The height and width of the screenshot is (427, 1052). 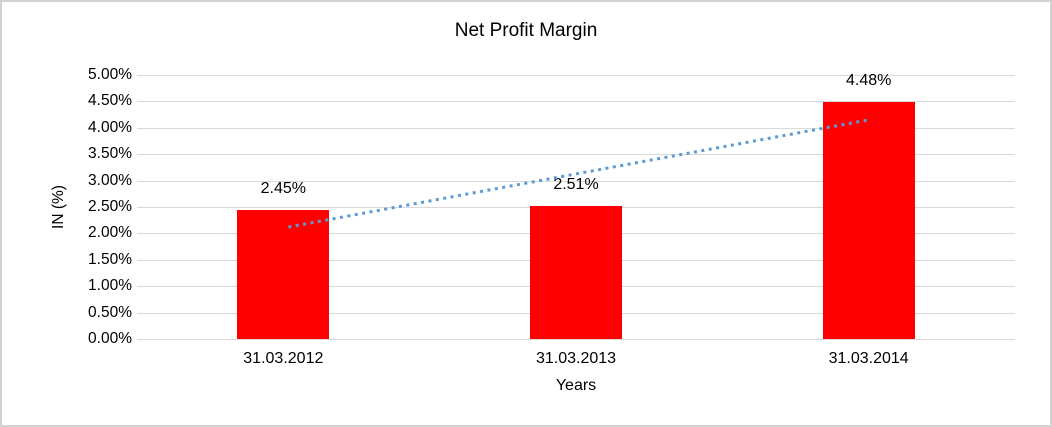 What do you see at coordinates (110, 206) in the screenshot?
I see `y-tick-label: 2.50%` at bounding box center [110, 206].